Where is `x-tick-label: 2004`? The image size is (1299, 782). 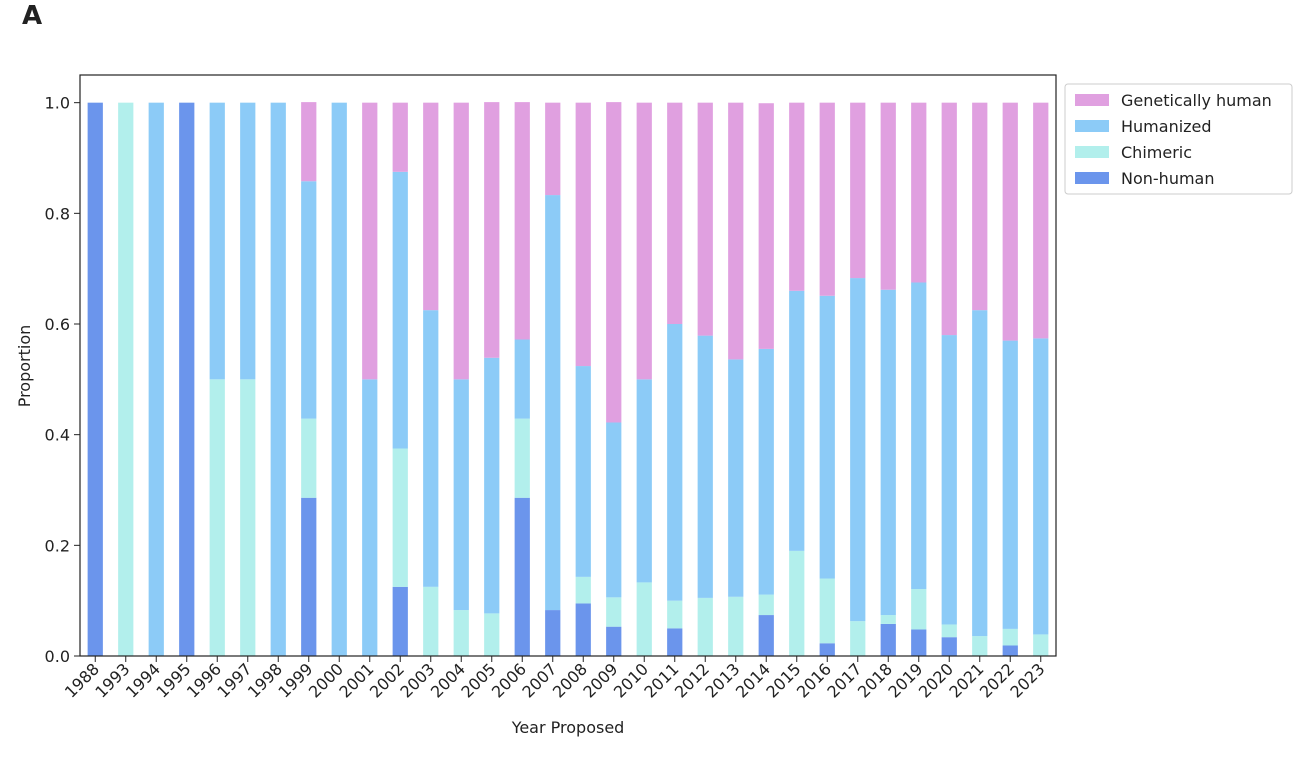 x-tick-label: 2004 is located at coordinates (448, 680).